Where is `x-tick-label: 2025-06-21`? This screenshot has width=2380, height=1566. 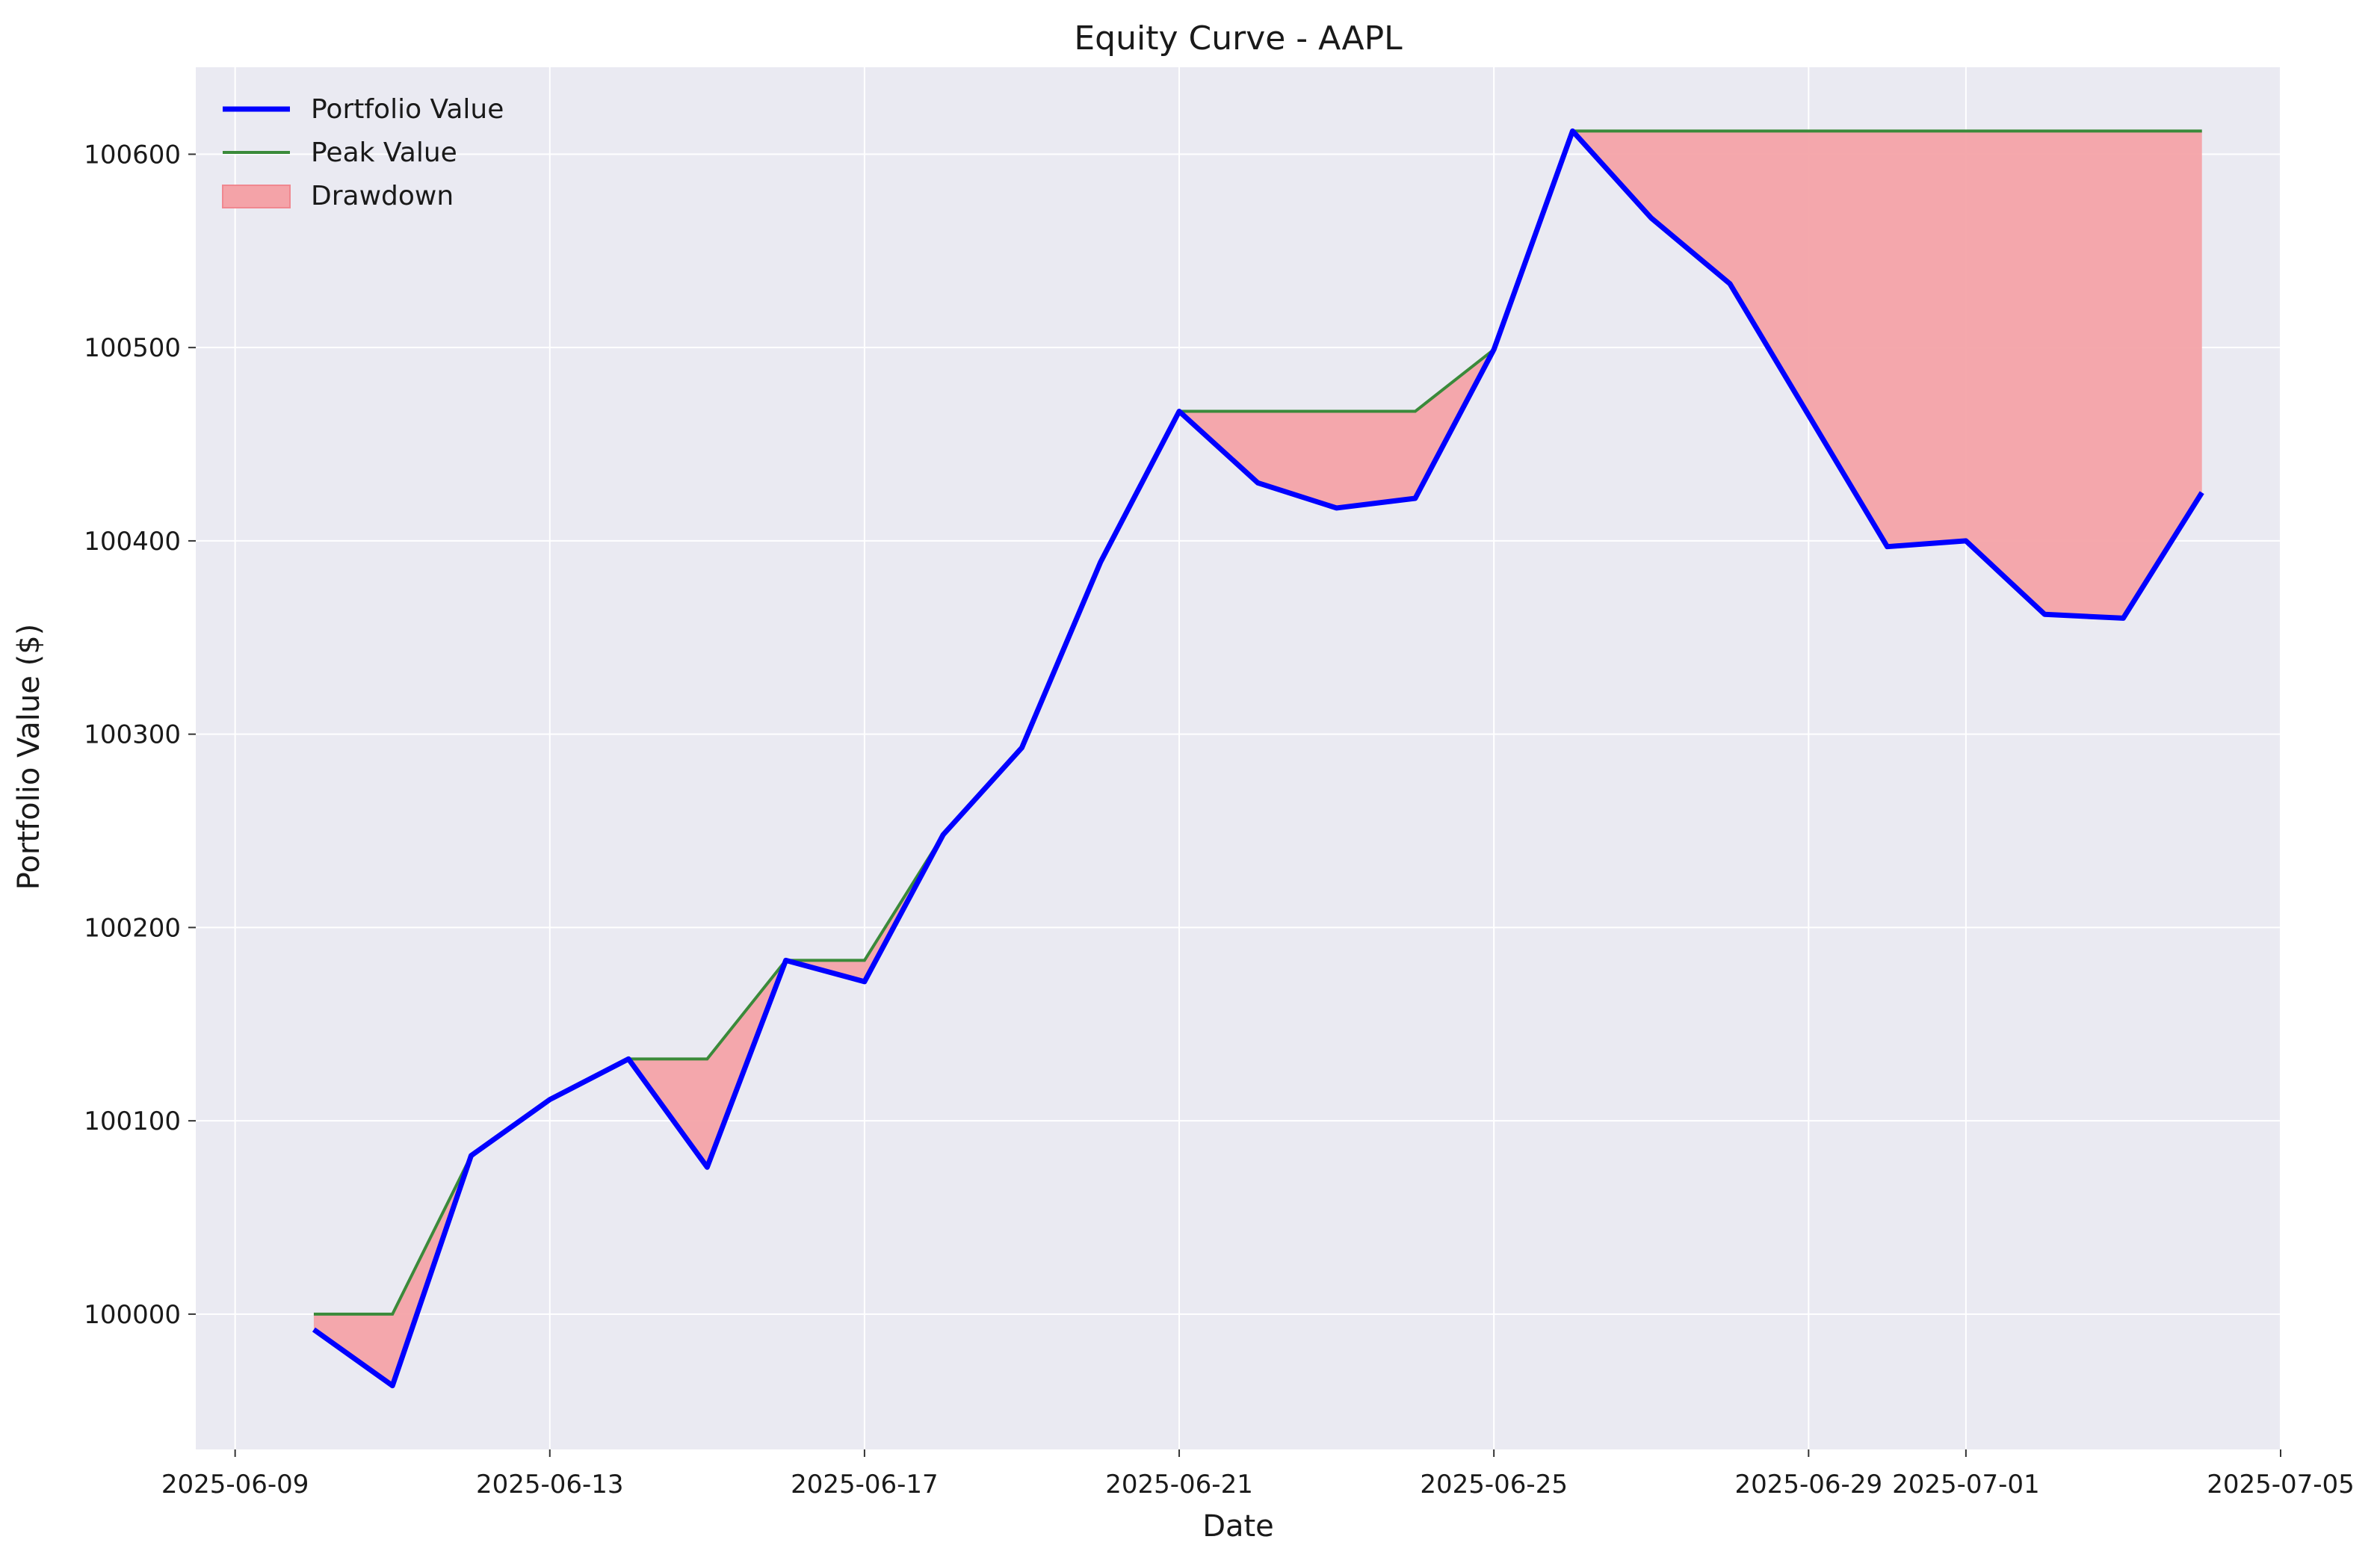 x-tick-label: 2025-06-21 is located at coordinates (1179, 1485).